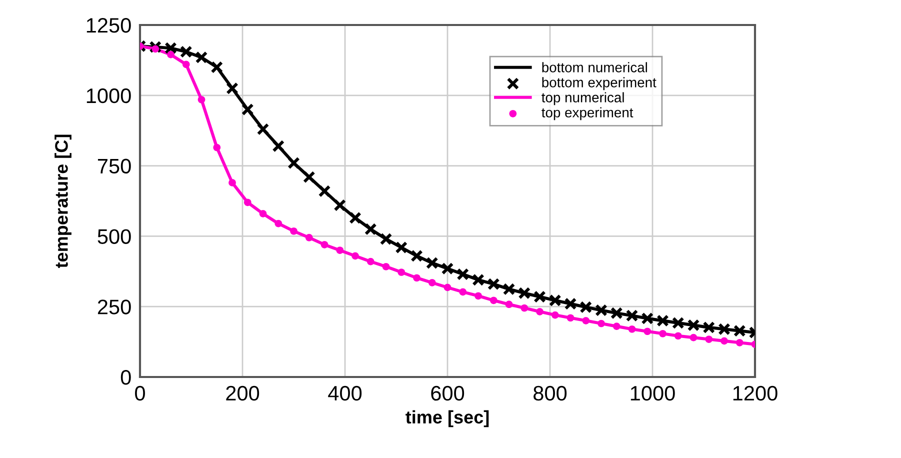 This screenshot has width=901, height=458. Describe the element at coordinates (550, 393) in the screenshot. I see `x-tick-label: 800` at that location.